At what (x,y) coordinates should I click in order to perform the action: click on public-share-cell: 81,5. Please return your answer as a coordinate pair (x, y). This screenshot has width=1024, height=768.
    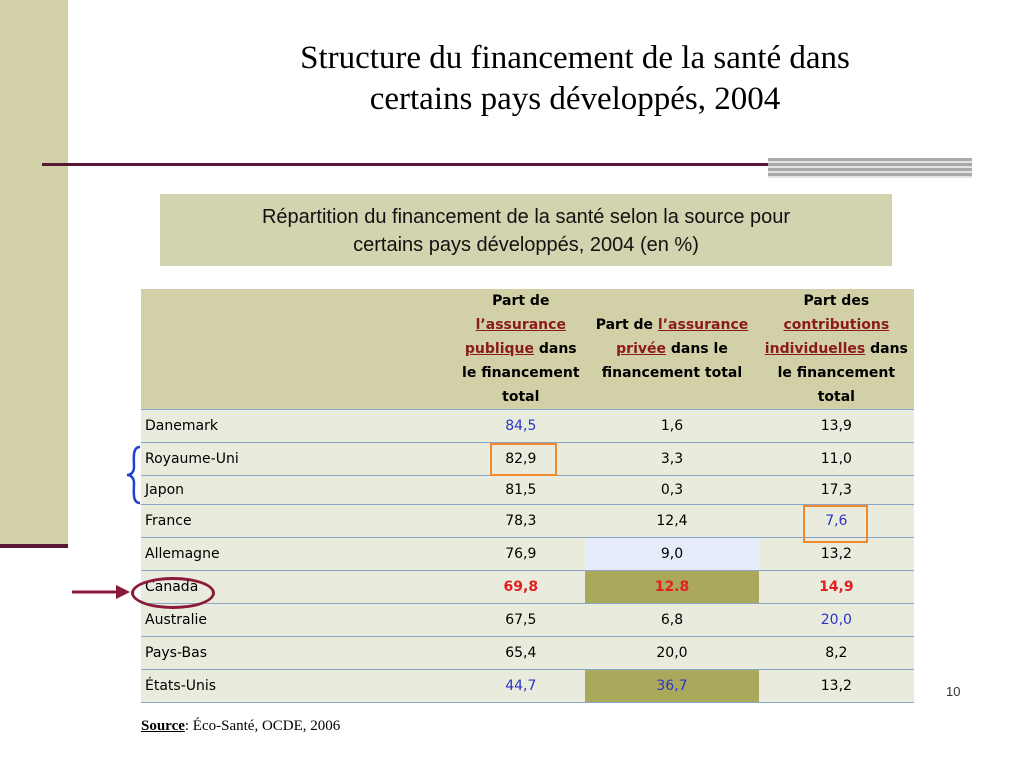
    Looking at the image, I should click on (521, 490).